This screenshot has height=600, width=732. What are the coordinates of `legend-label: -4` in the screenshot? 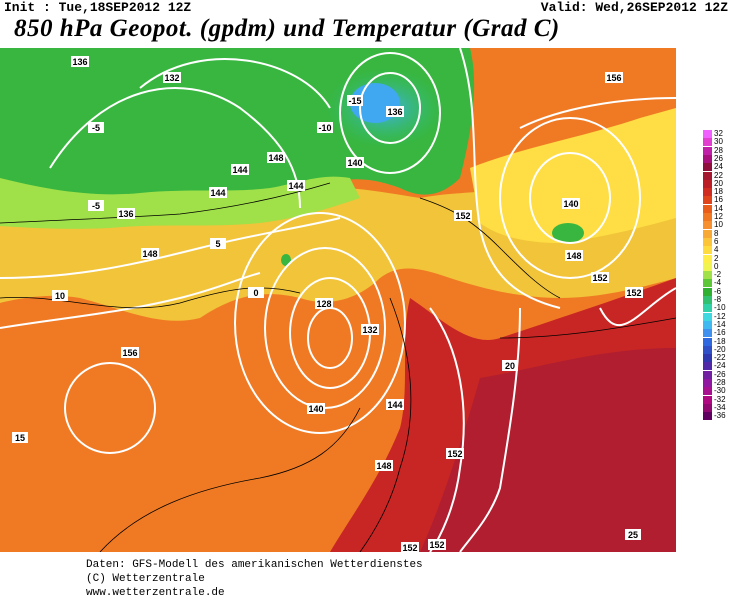 It's located at (718, 283).